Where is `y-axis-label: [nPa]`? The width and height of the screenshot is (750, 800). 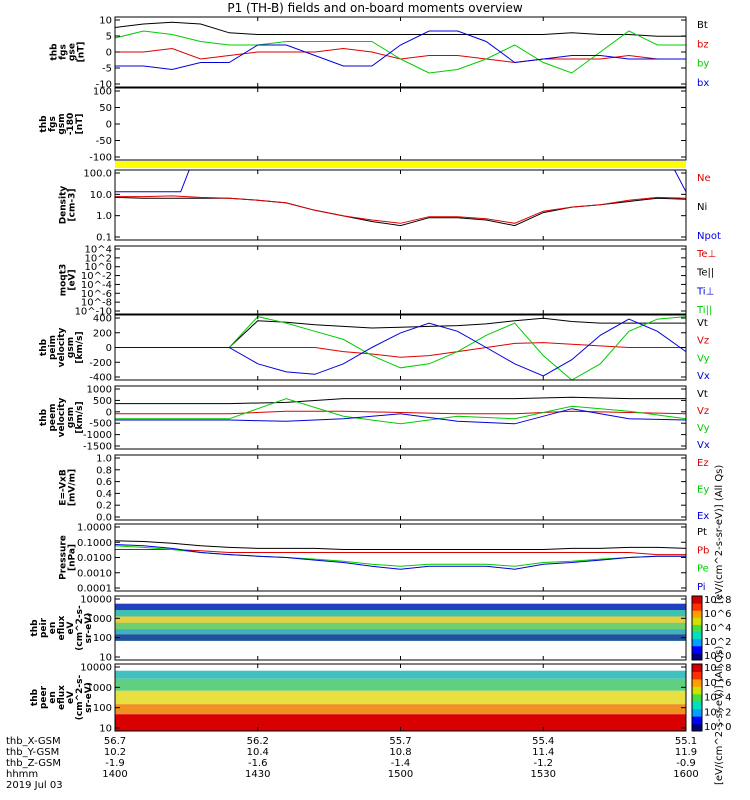
y-axis-label: [nPa] is located at coordinates (73, 557).